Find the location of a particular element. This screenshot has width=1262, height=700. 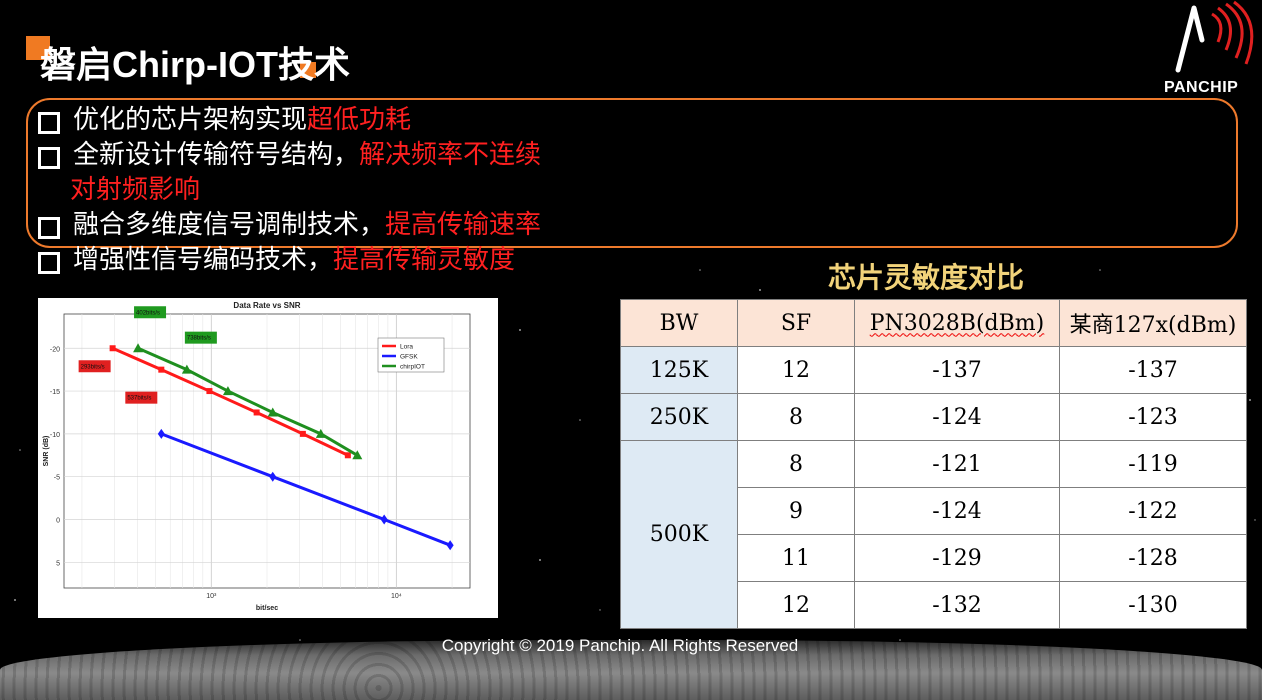

bullet-item: 融合多维度信号调制技术， 提高传输速率 is located at coordinates (289, 225).